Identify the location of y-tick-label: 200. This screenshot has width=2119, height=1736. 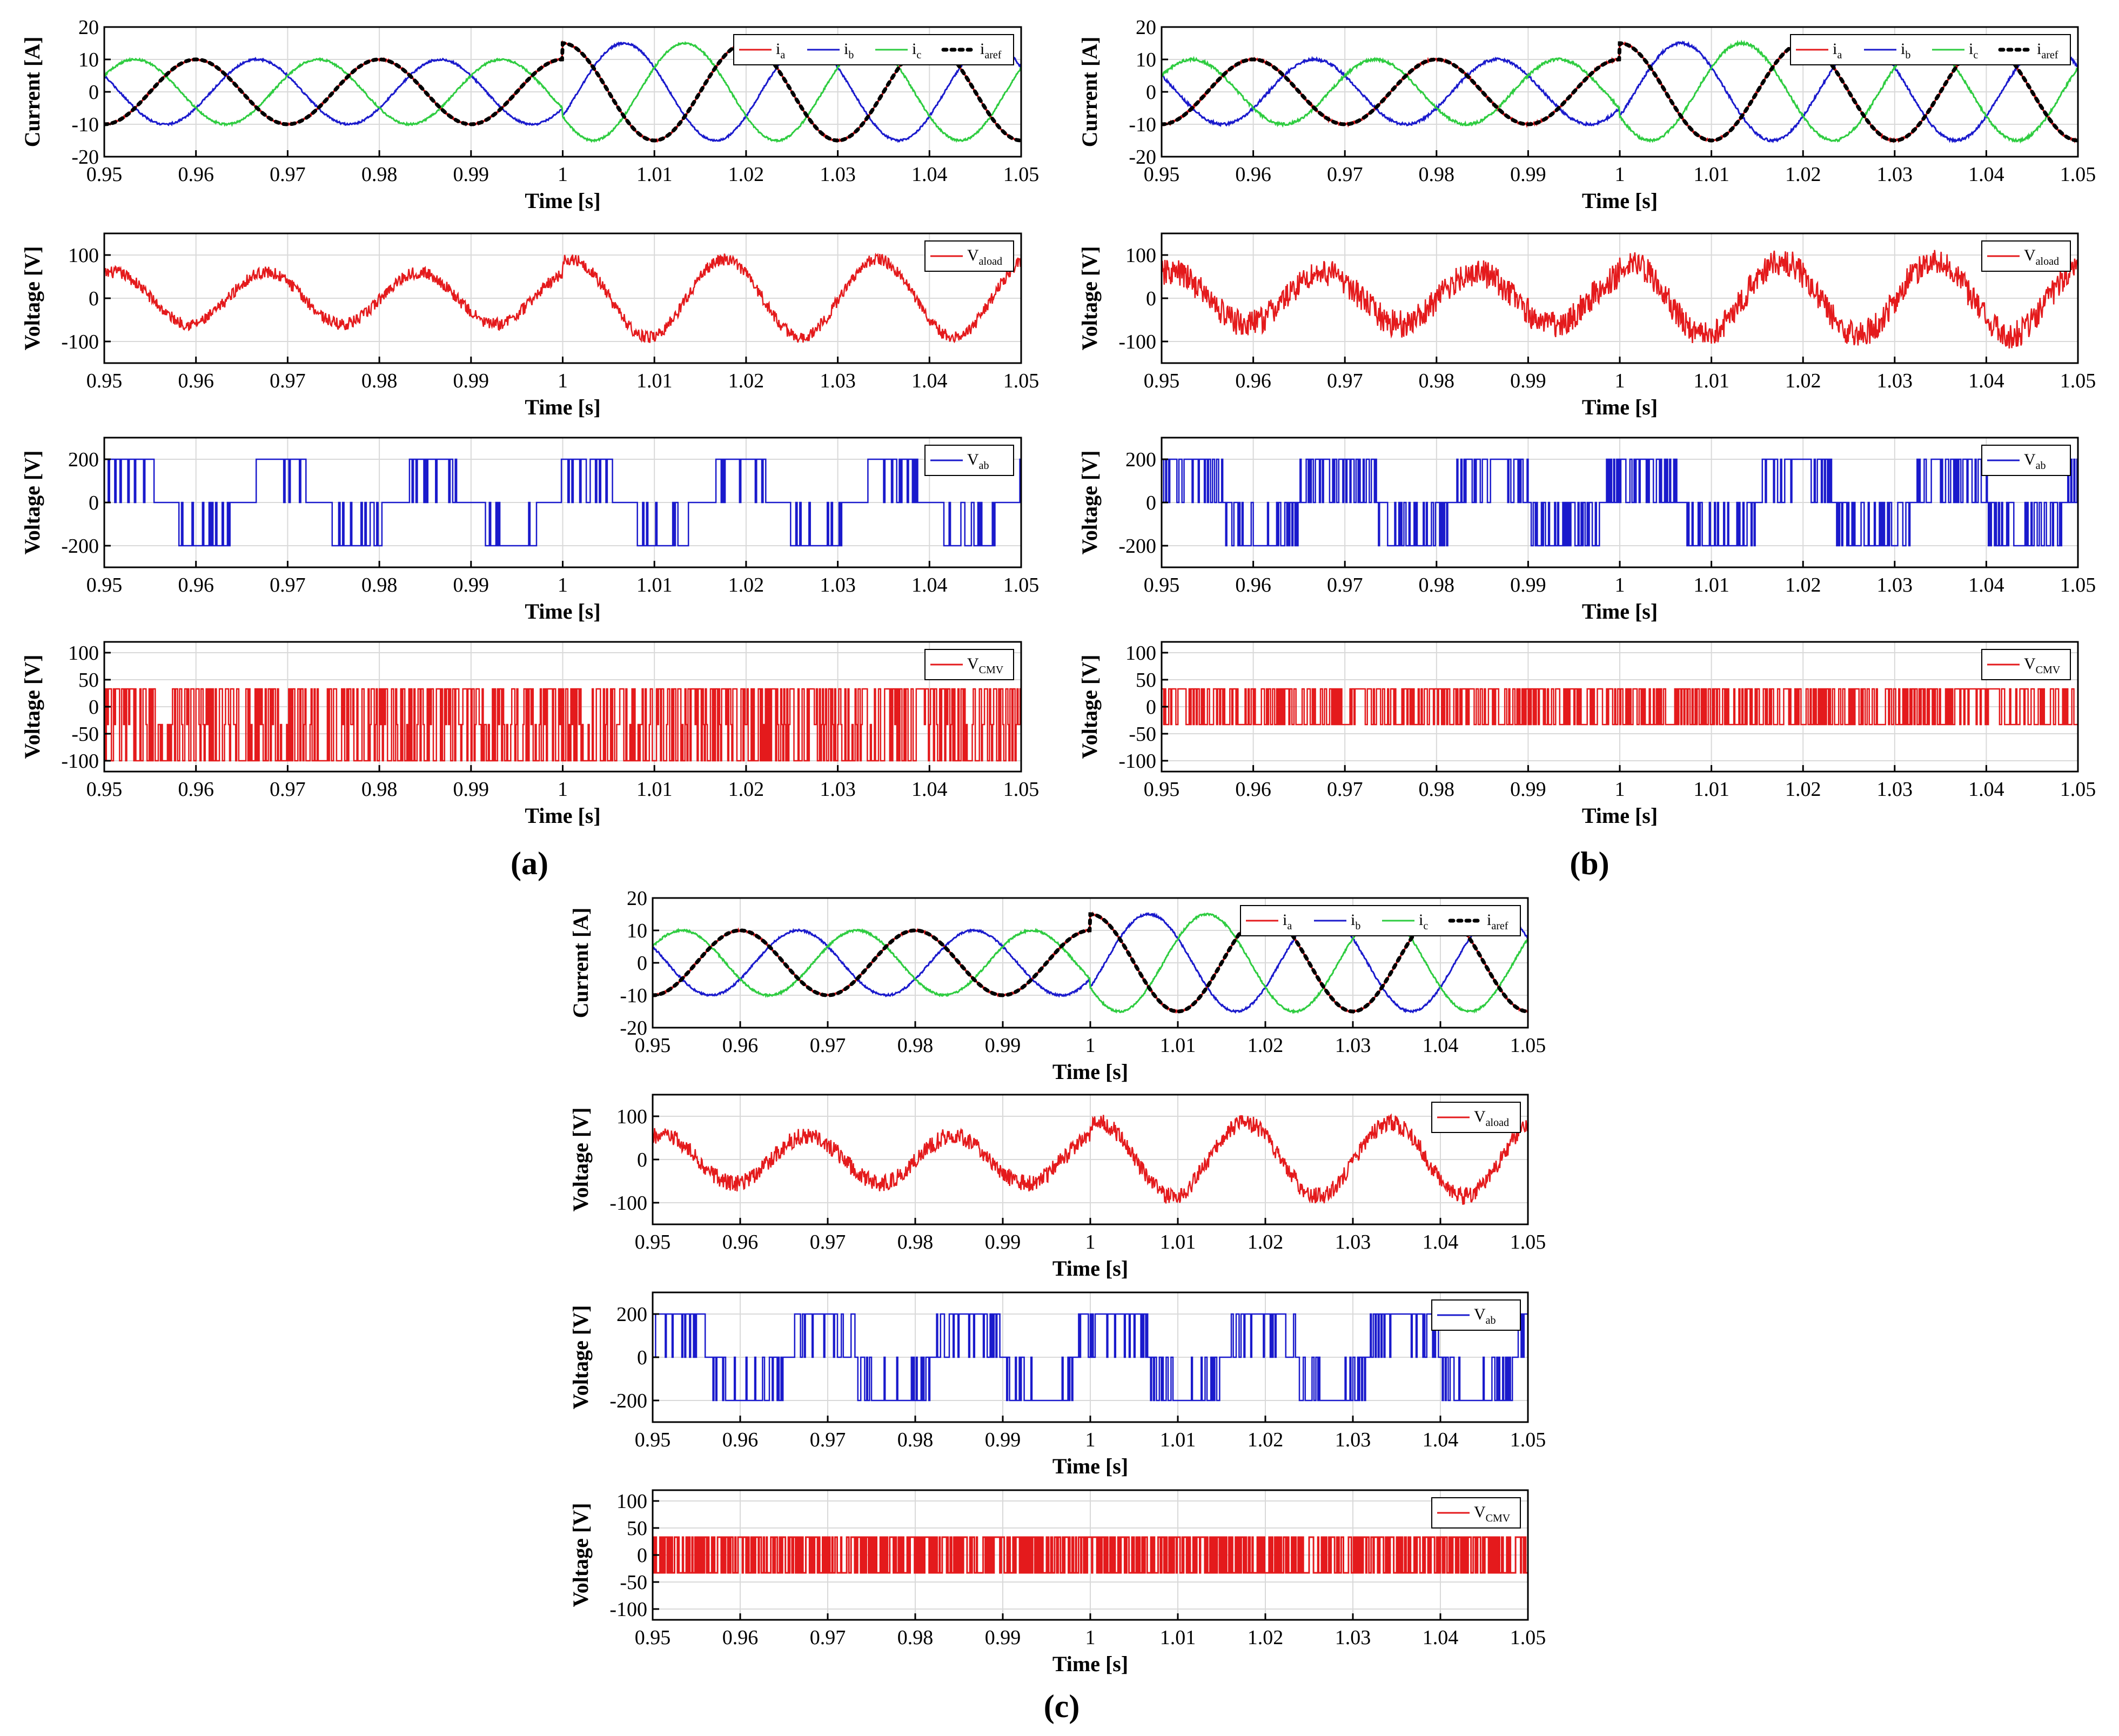
(83, 460).